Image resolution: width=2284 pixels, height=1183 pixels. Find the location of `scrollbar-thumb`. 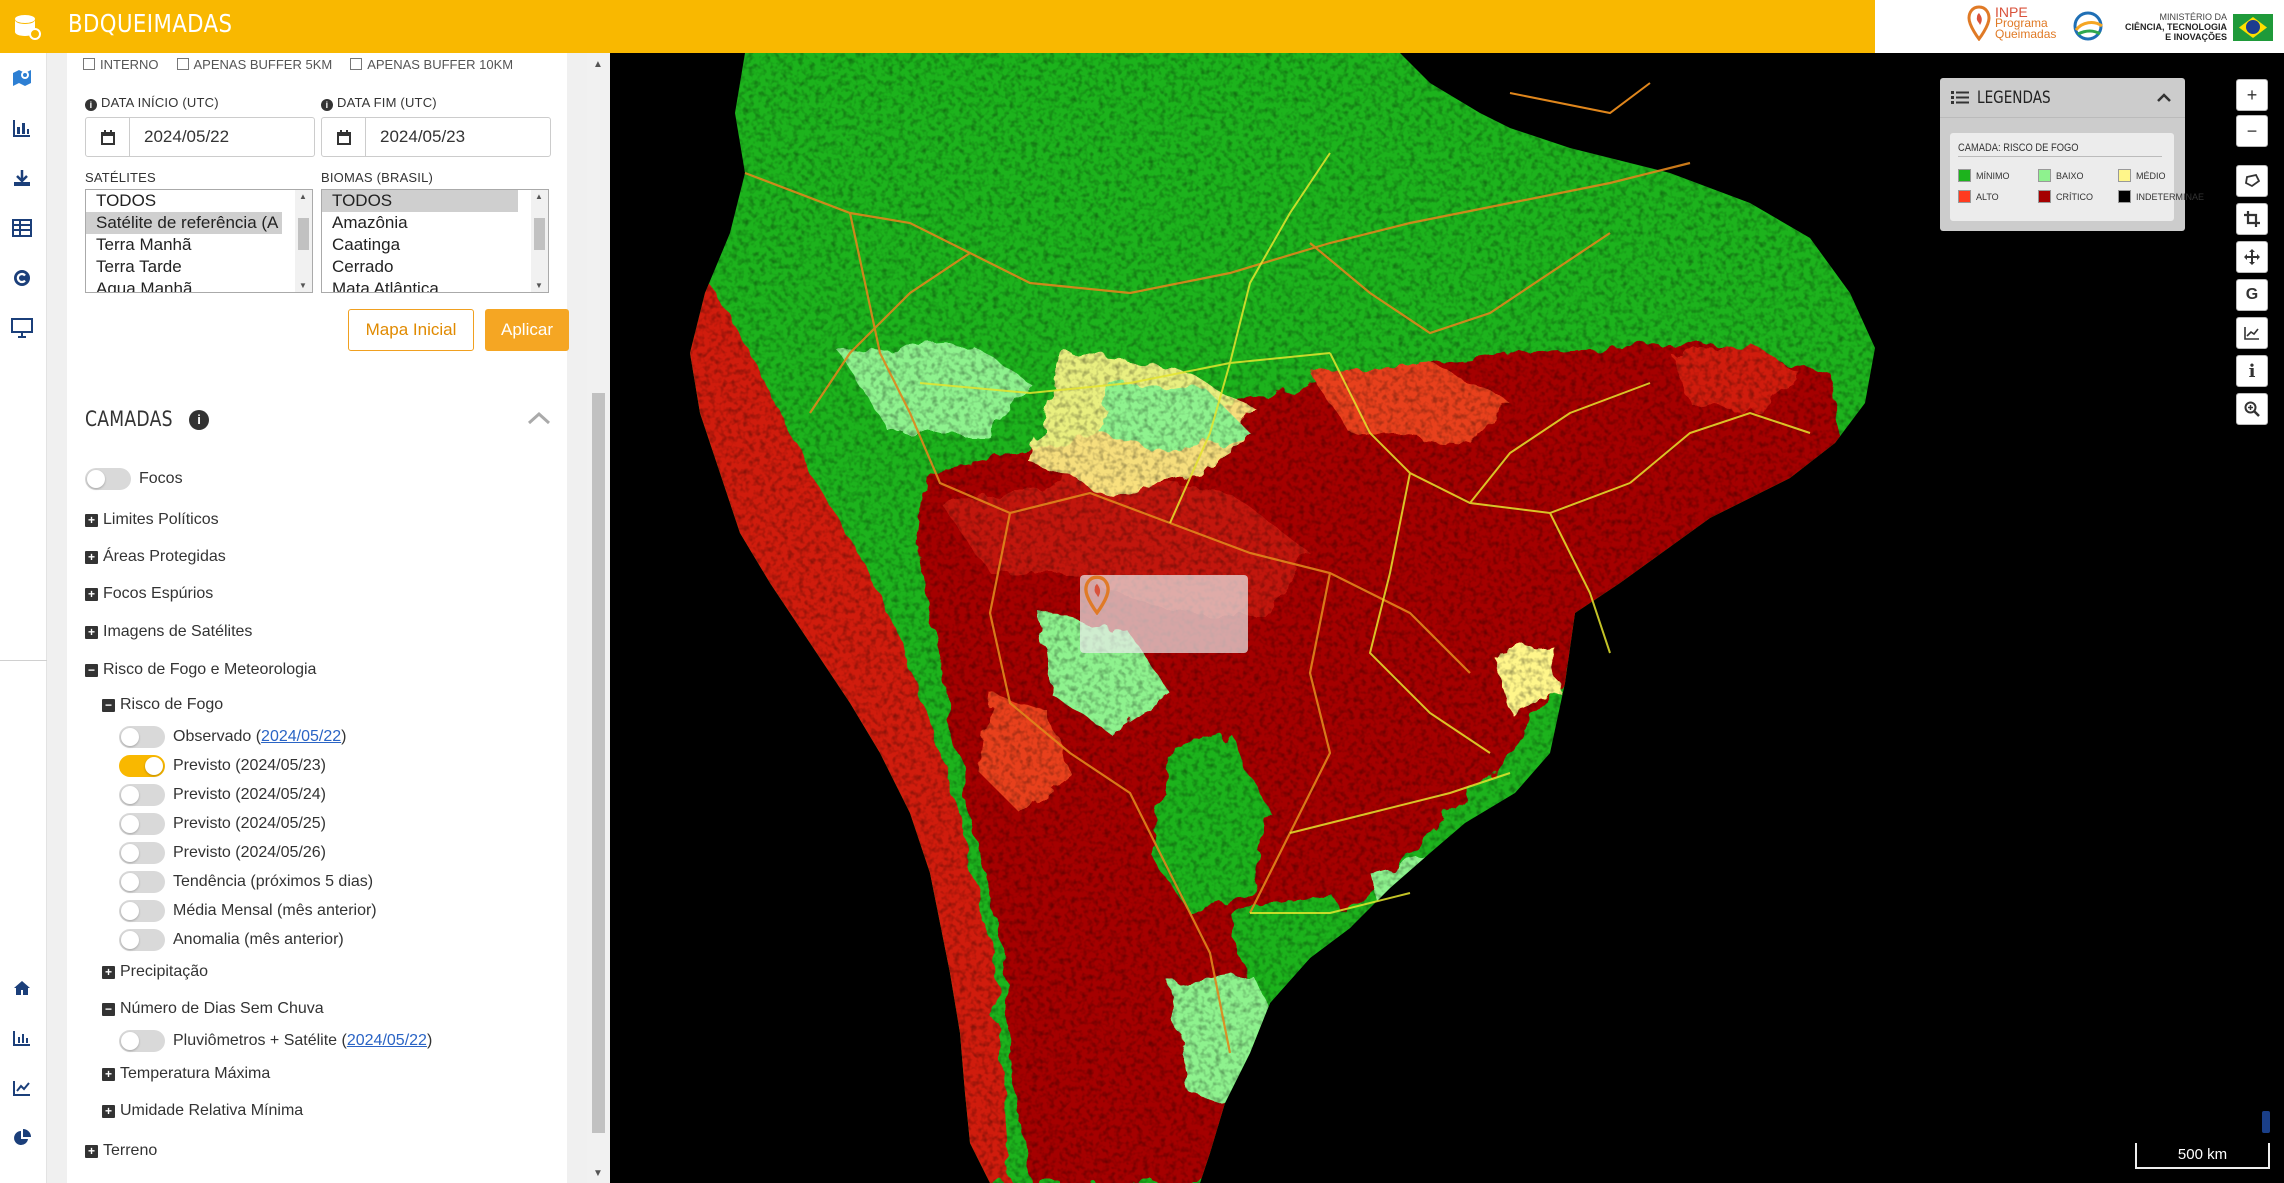

scrollbar-thumb is located at coordinates (598, 763).